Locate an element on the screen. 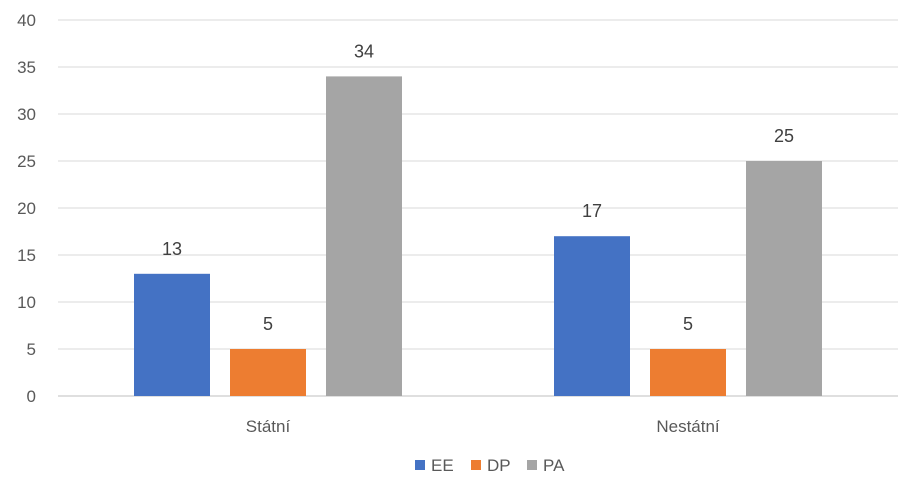 This screenshot has height=486, width=915. y-tick-label: 15 is located at coordinates (26, 255).